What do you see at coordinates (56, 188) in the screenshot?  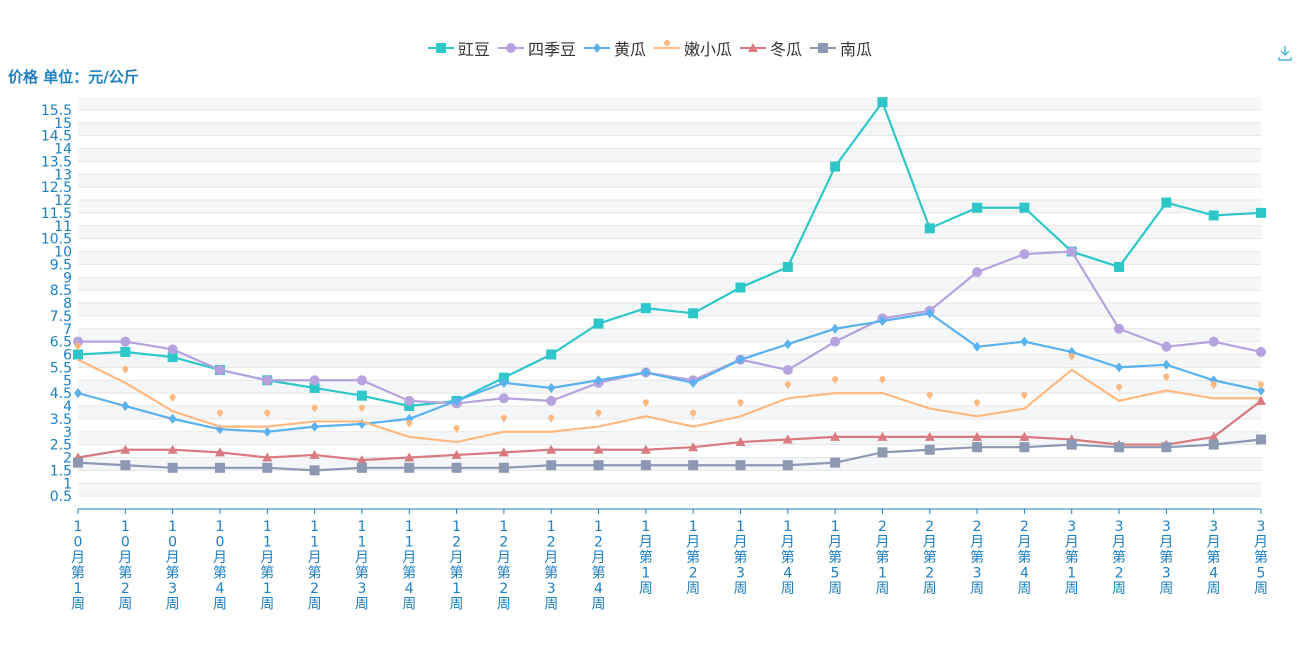 I see `y-tick-label: 12.5` at bounding box center [56, 188].